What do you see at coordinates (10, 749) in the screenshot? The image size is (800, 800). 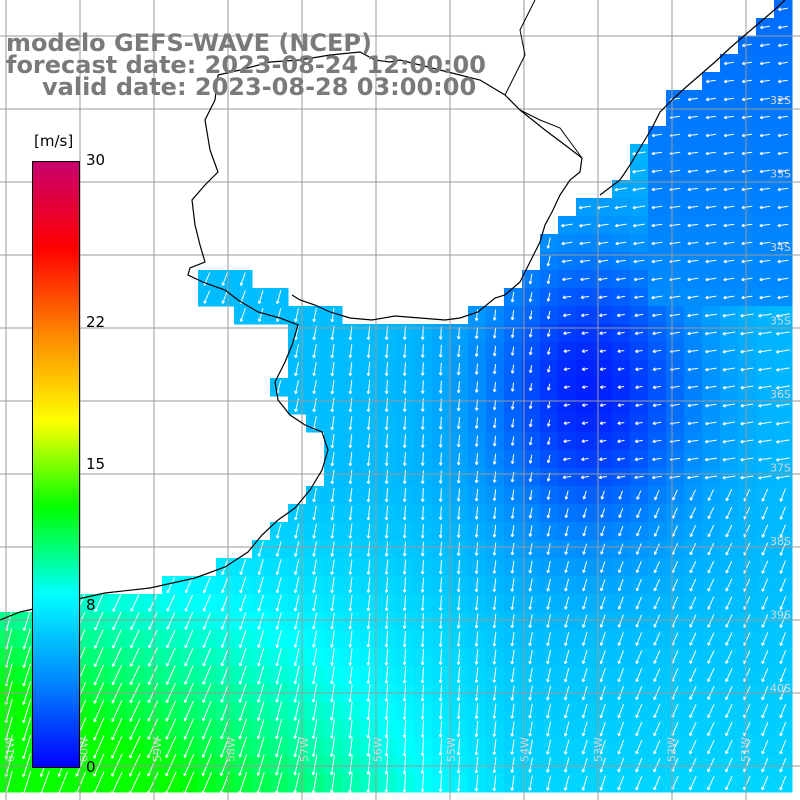 I see `longitude-label: 61W` at bounding box center [10, 749].